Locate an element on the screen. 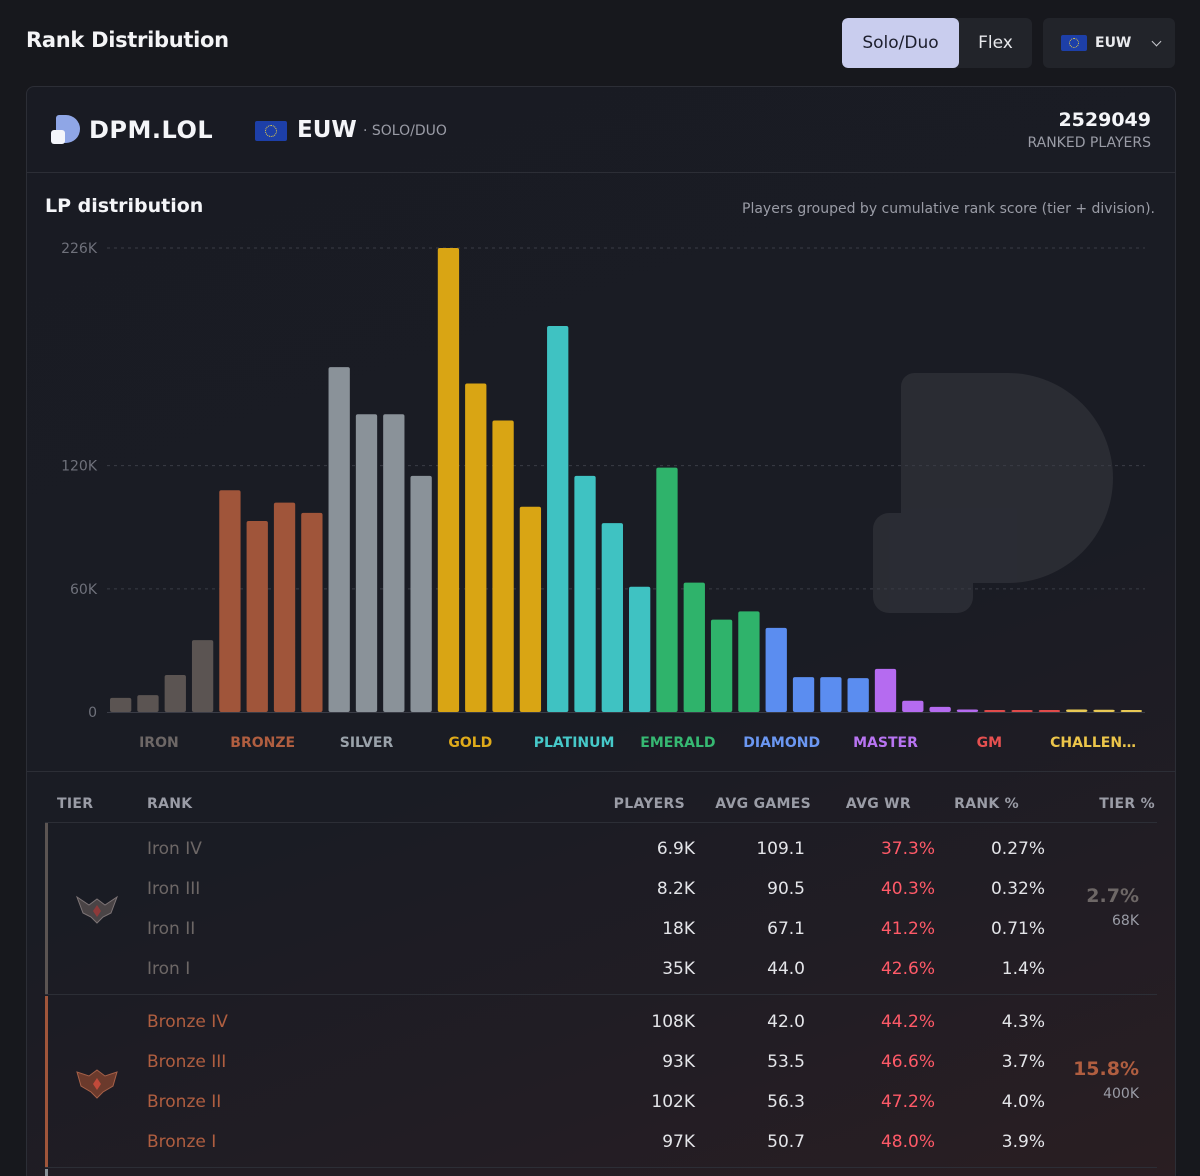 Image resolution: width=1200 pixels, height=1176 pixels. rank-name: Iron IV is located at coordinates (174, 849).